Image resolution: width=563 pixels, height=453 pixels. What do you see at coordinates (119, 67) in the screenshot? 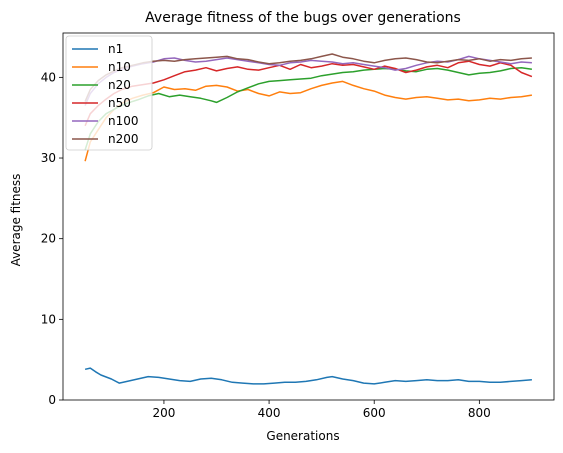
I see `legend-label-n10: n10` at bounding box center [119, 67].